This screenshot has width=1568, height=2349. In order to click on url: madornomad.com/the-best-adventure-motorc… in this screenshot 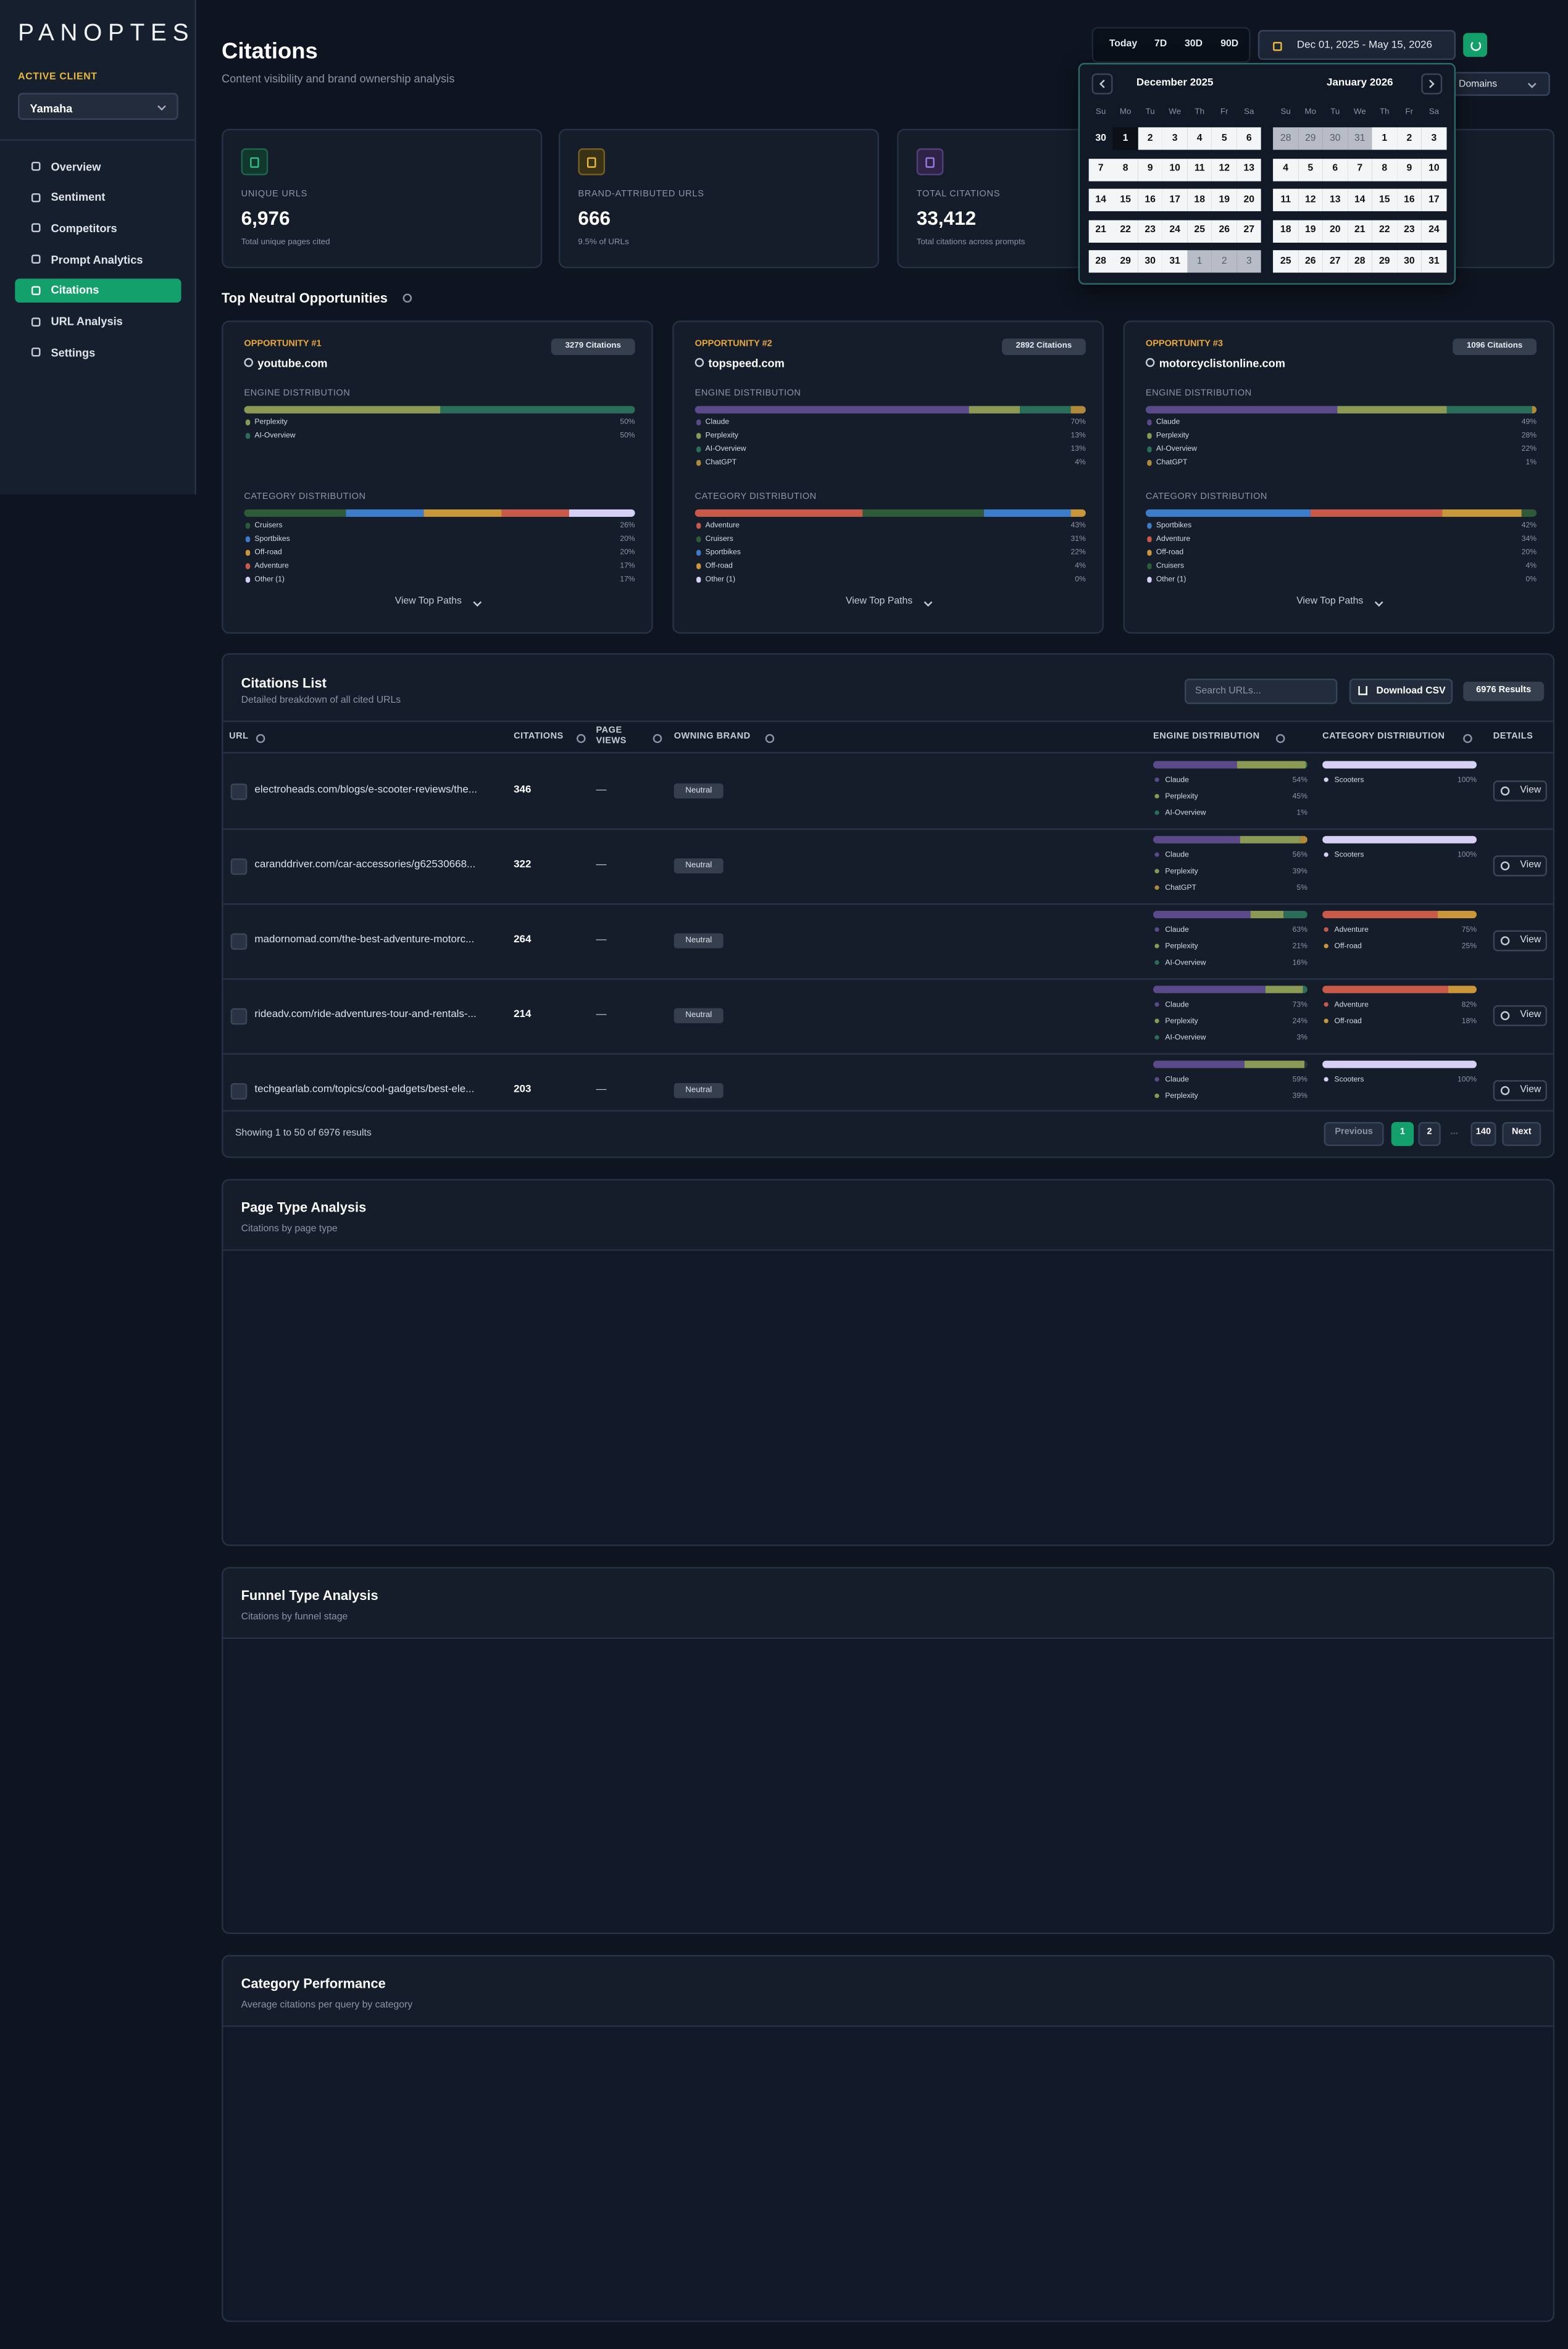, I will do `click(364, 940)`.